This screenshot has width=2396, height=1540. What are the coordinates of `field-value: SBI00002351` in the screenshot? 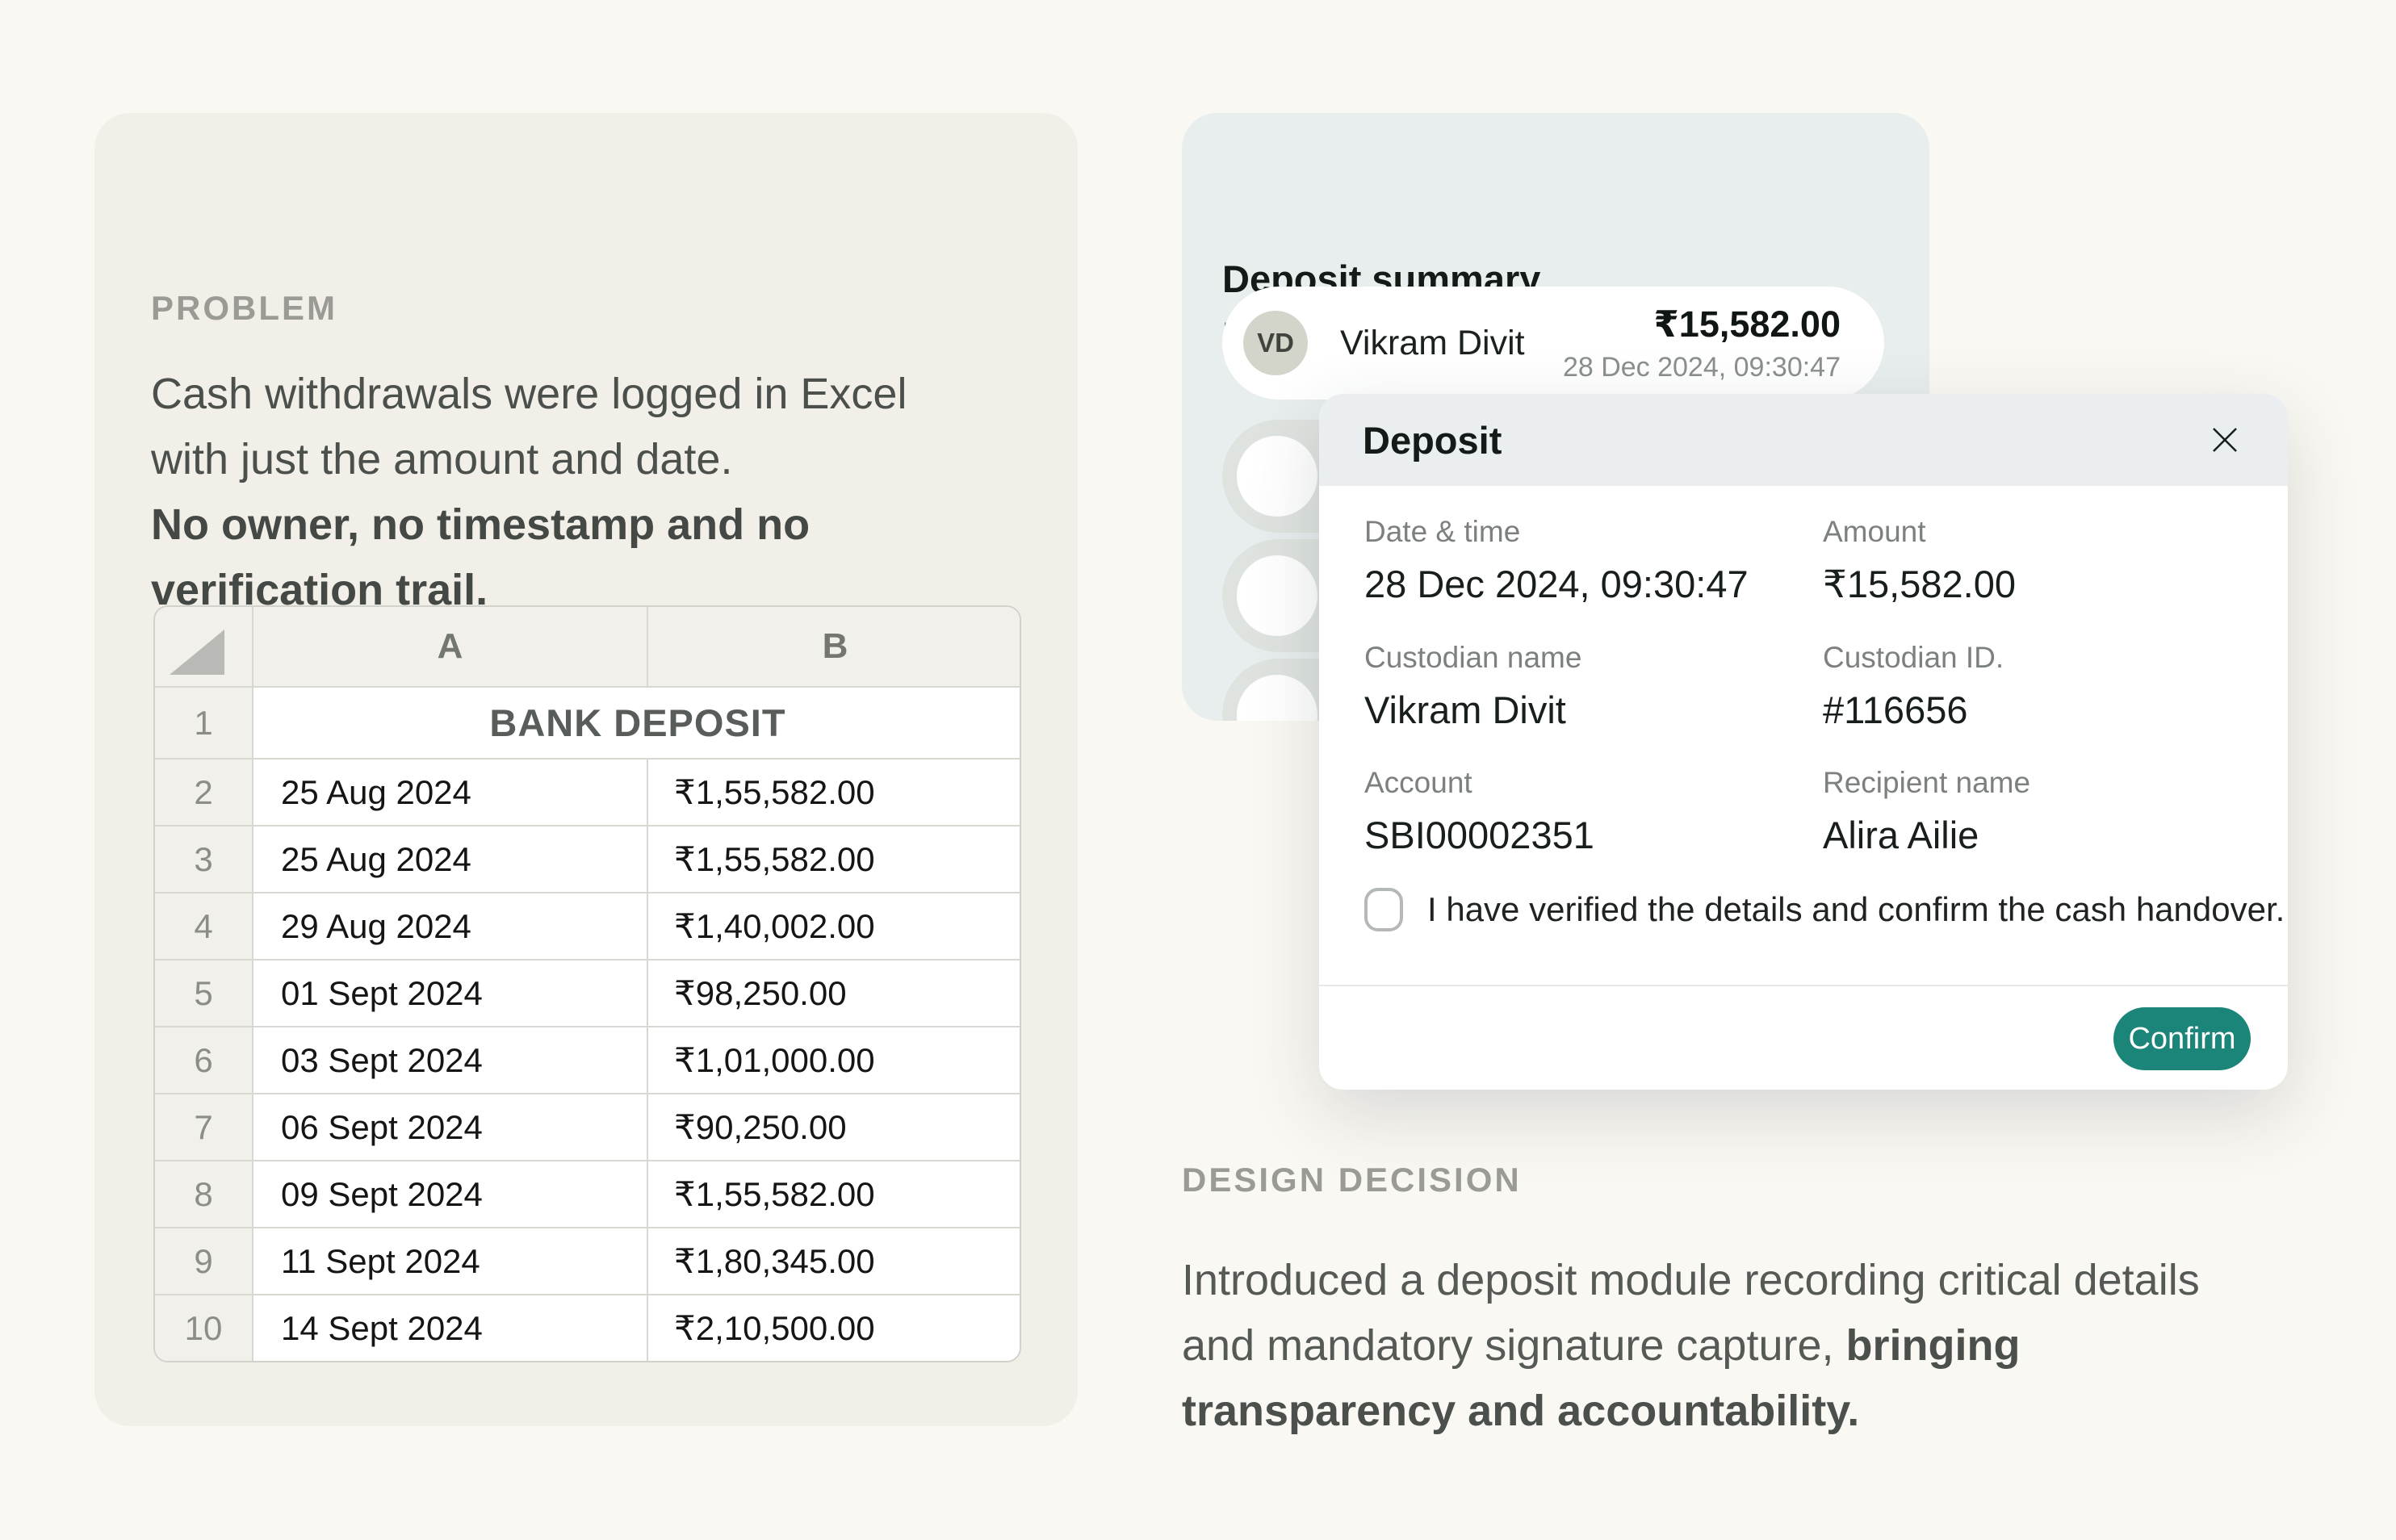 It's located at (1479, 835).